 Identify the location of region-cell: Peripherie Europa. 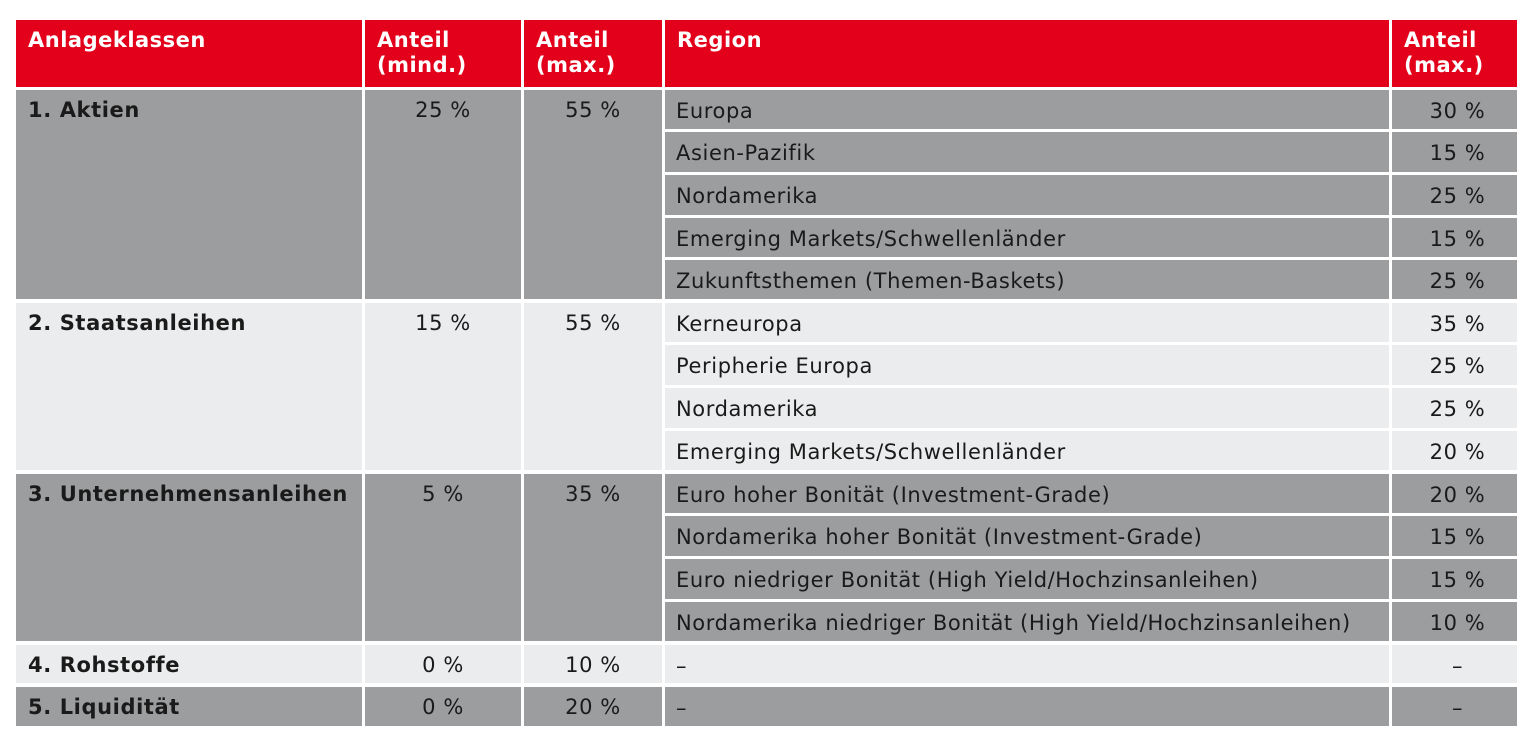
(1027, 365).